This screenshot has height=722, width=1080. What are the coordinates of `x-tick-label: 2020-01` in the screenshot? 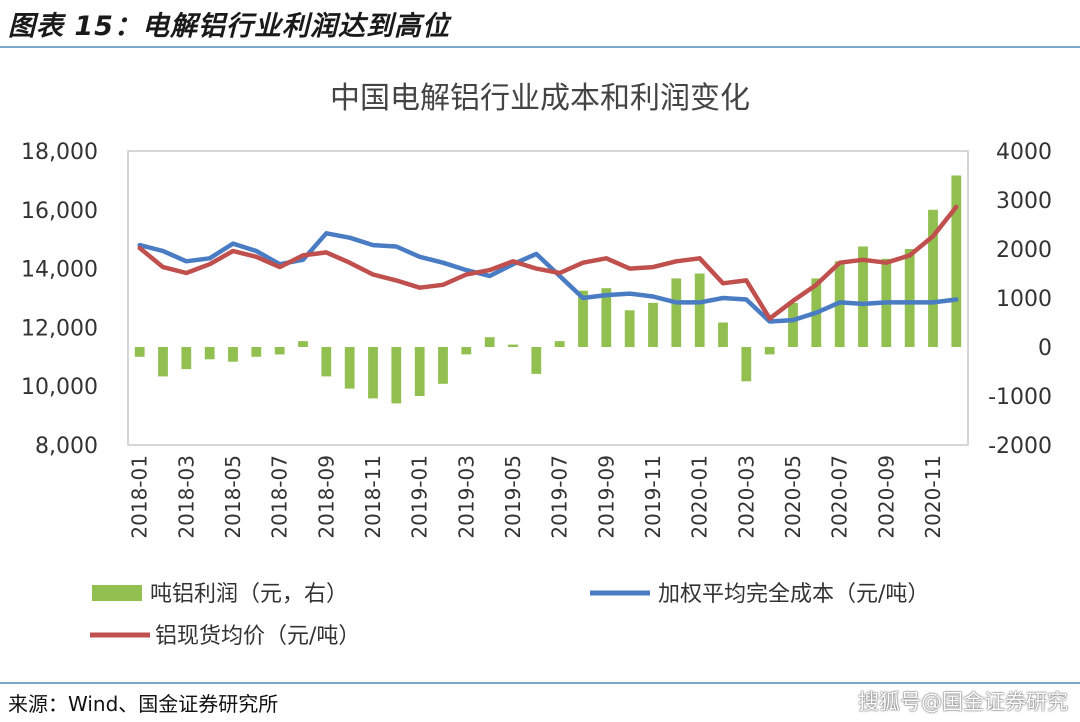 It's located at (700, 497).